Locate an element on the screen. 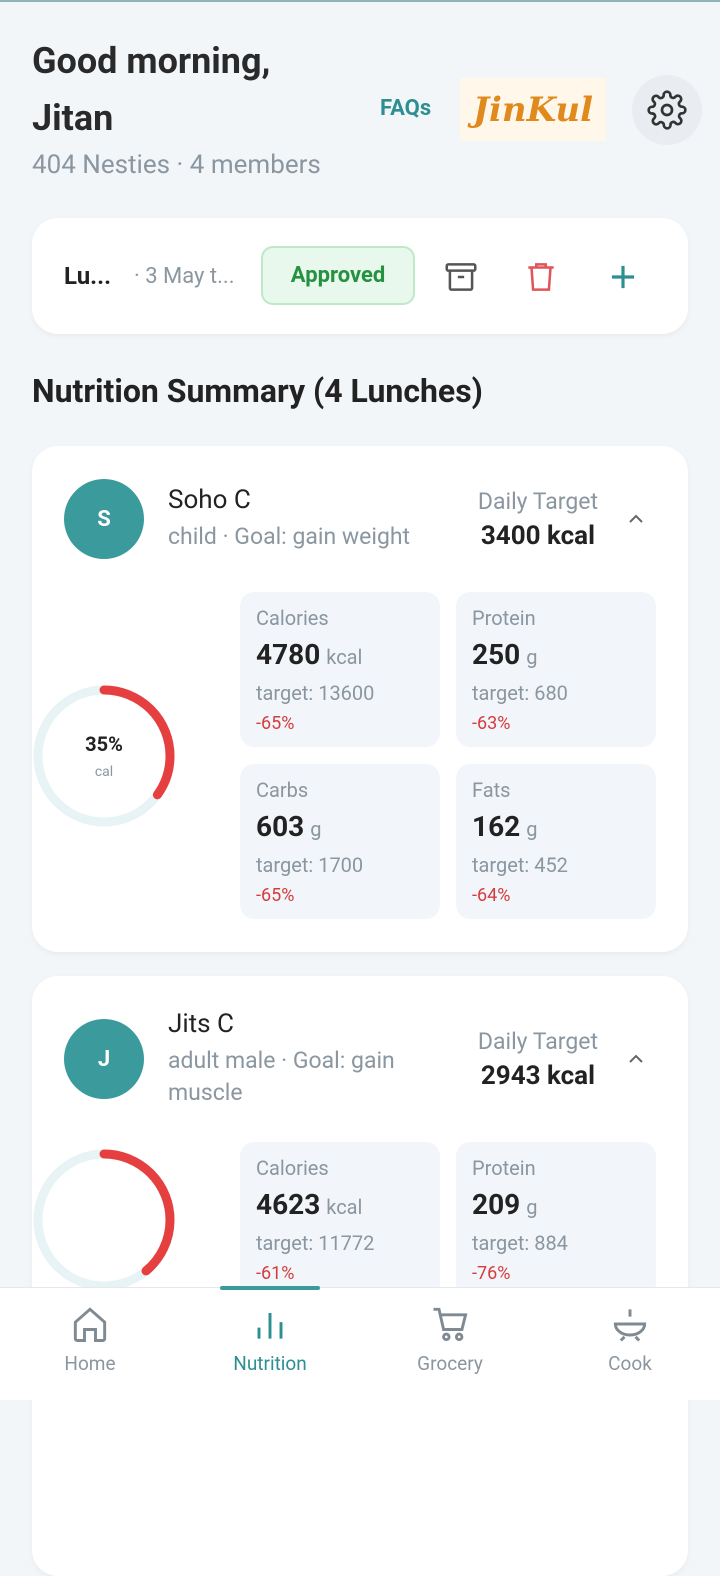 The image size is (720, 1576). stat-box: Calories 4623 kcal target: 11772 -61% is located at coordinates (340, 1219).